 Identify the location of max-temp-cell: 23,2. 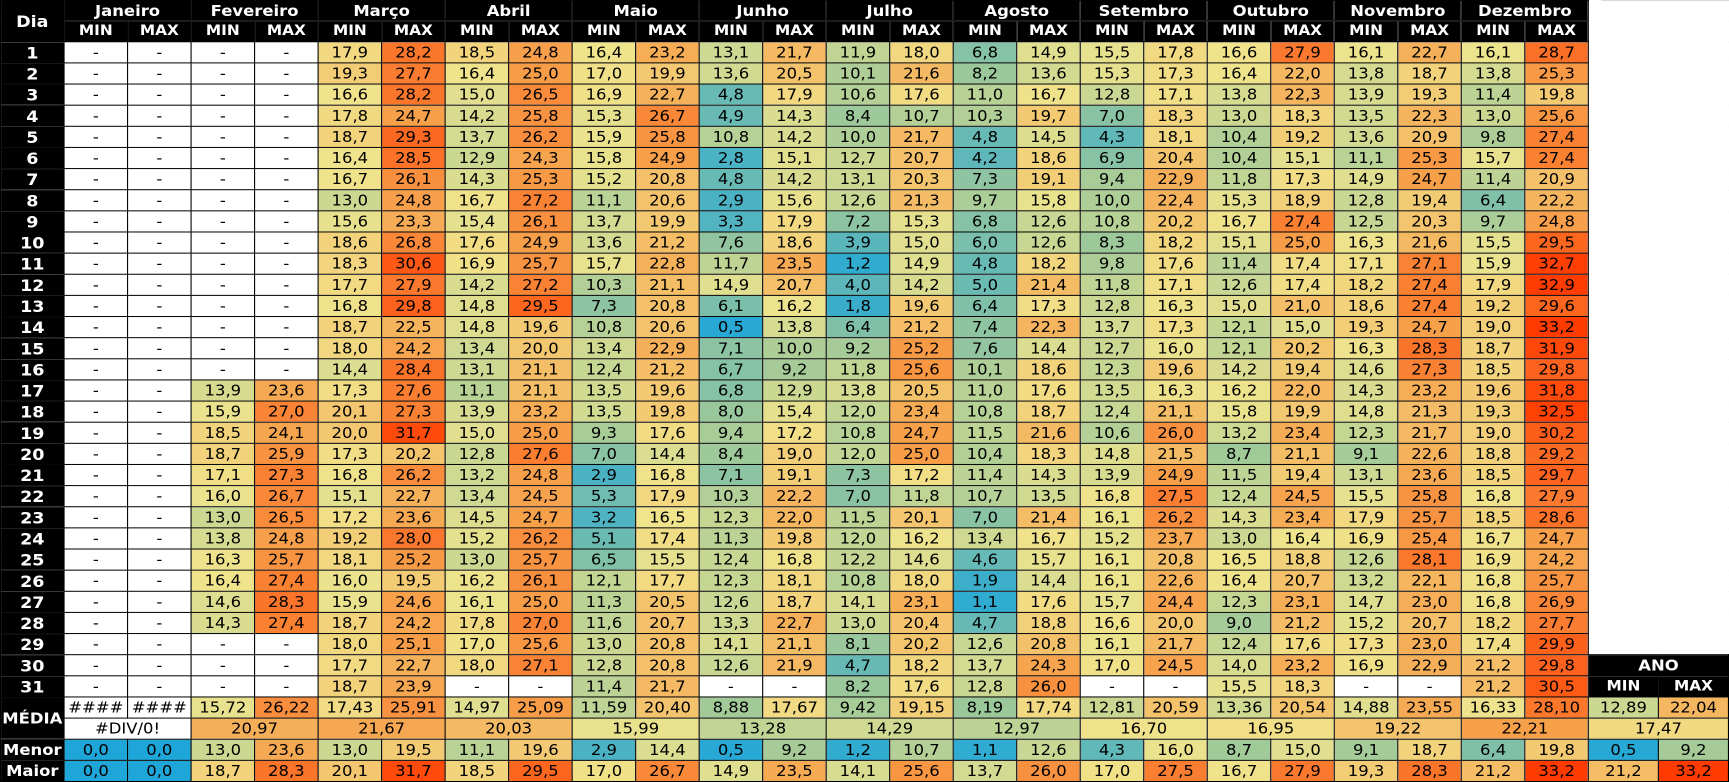
(1302, 665).